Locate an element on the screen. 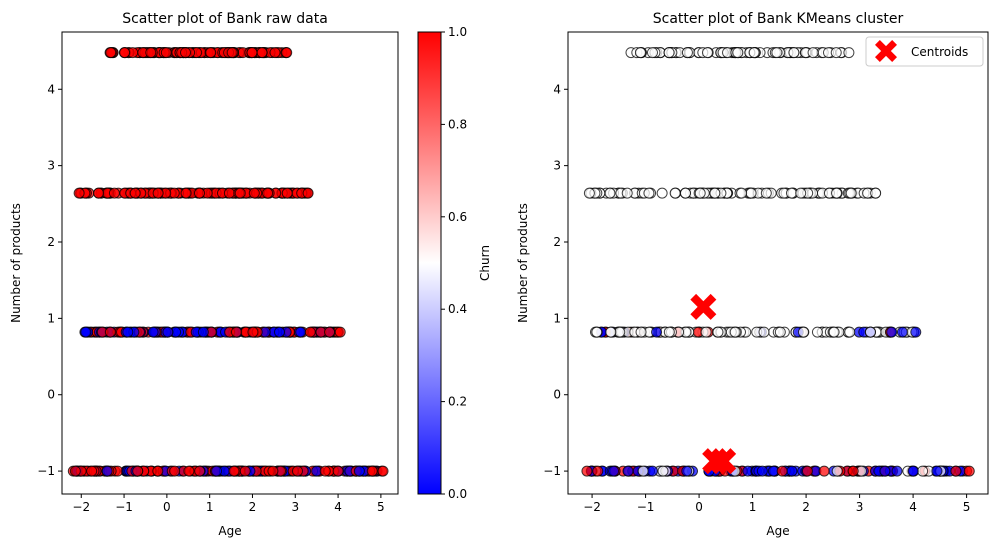  legend-label-centroids: Centroids is located at coordinates (939, 52).